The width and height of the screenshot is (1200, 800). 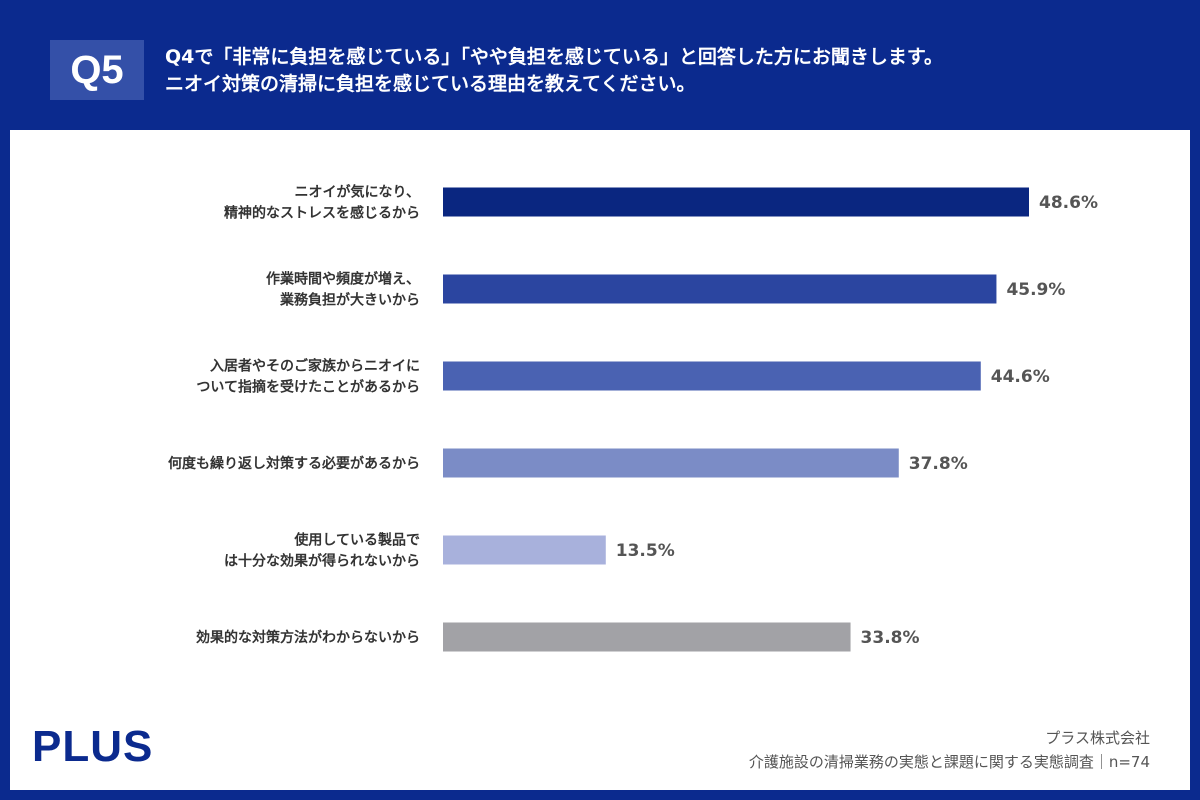 I want to click on data-label: 33.8%, so click(x=890, y=638).